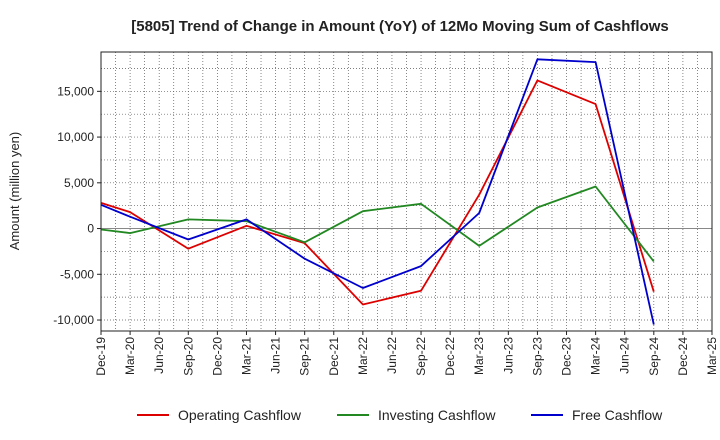 The image size is (720, 440). Describe the element at coordinates (240, 415) in the screenshot. I see `legend-label: Operating Cashflow` at that location.